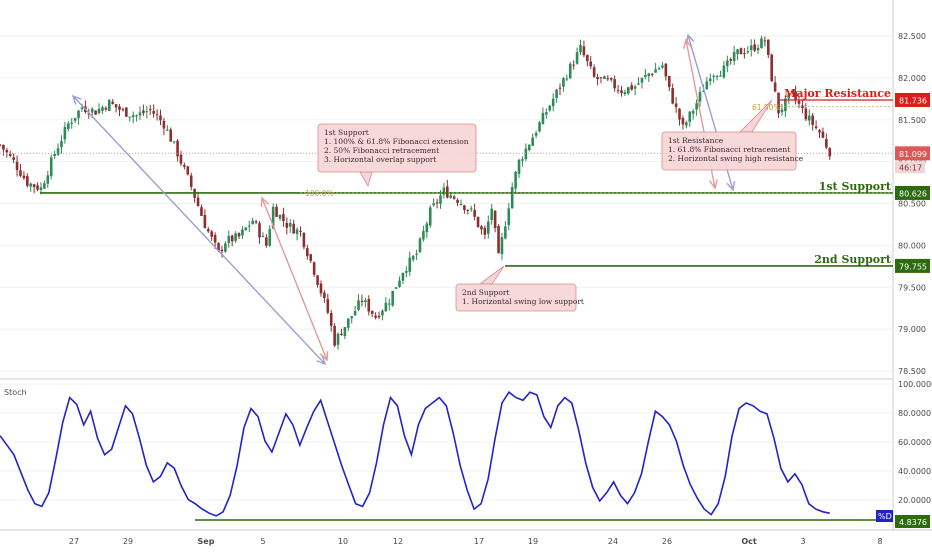  What do you see at coordinates (884, 516) in the screenshot?
I see `stoch-series-tag` at bounding box center [884, 516].